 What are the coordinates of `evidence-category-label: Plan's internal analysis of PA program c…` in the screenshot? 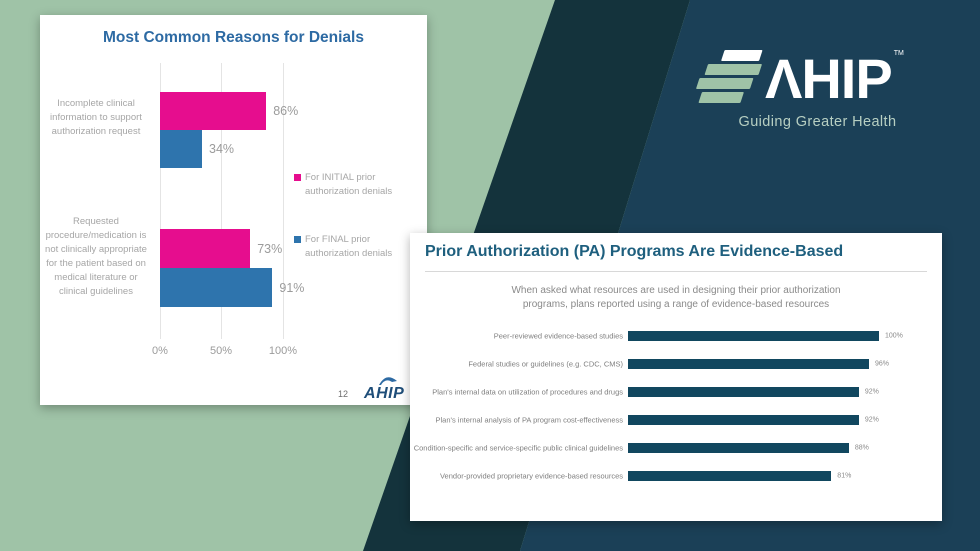 It's located at (529, 420).